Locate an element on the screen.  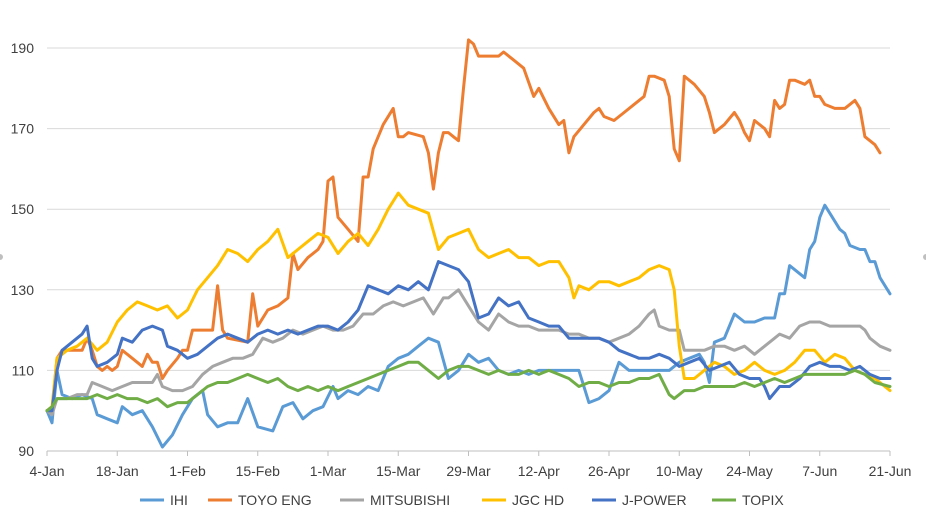
x-tick-label: 7-Jun is located at coordinates (819, 471).